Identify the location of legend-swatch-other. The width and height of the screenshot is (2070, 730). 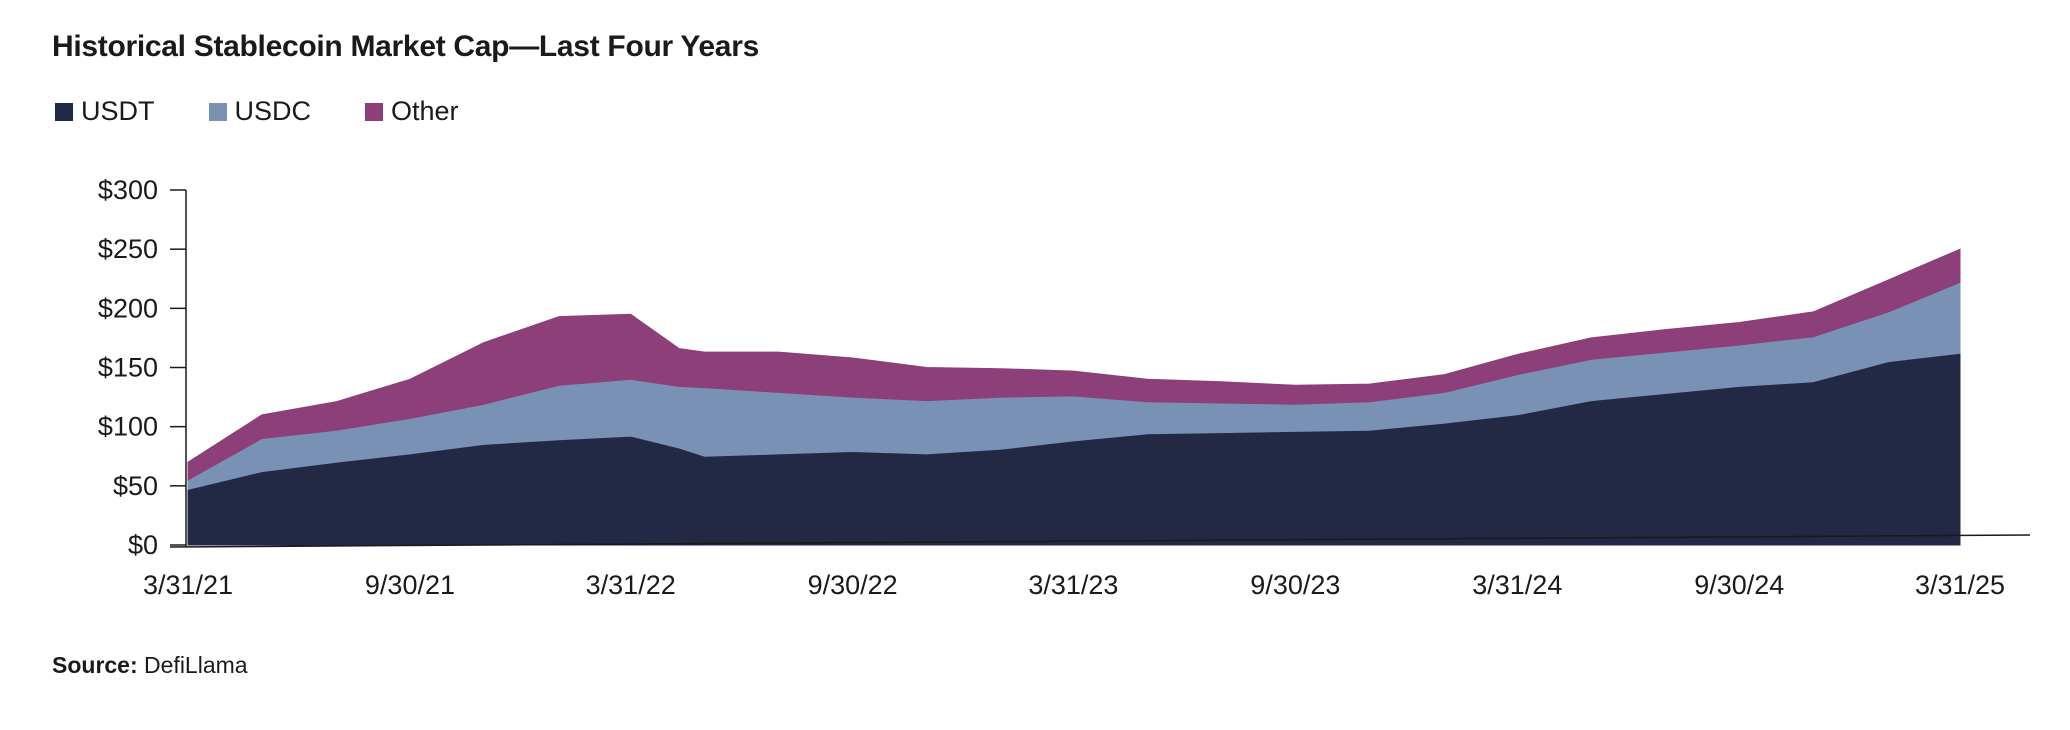
(374, 111).